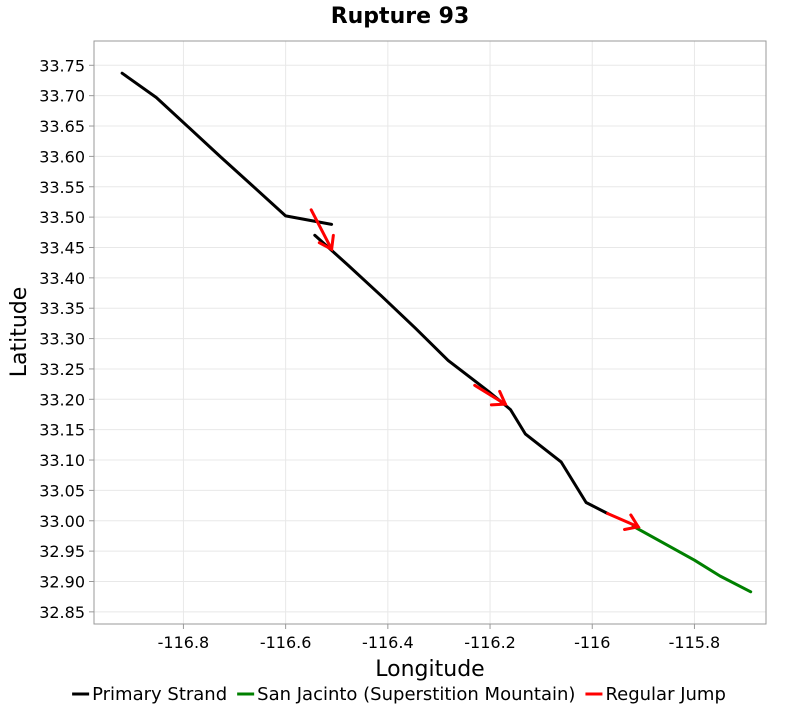 The image size is (800, 716). What do you see at coordinates (62, 96) in the screenshot?
I see `y-tick-label: 33.70` at bounding box center [62, 96].